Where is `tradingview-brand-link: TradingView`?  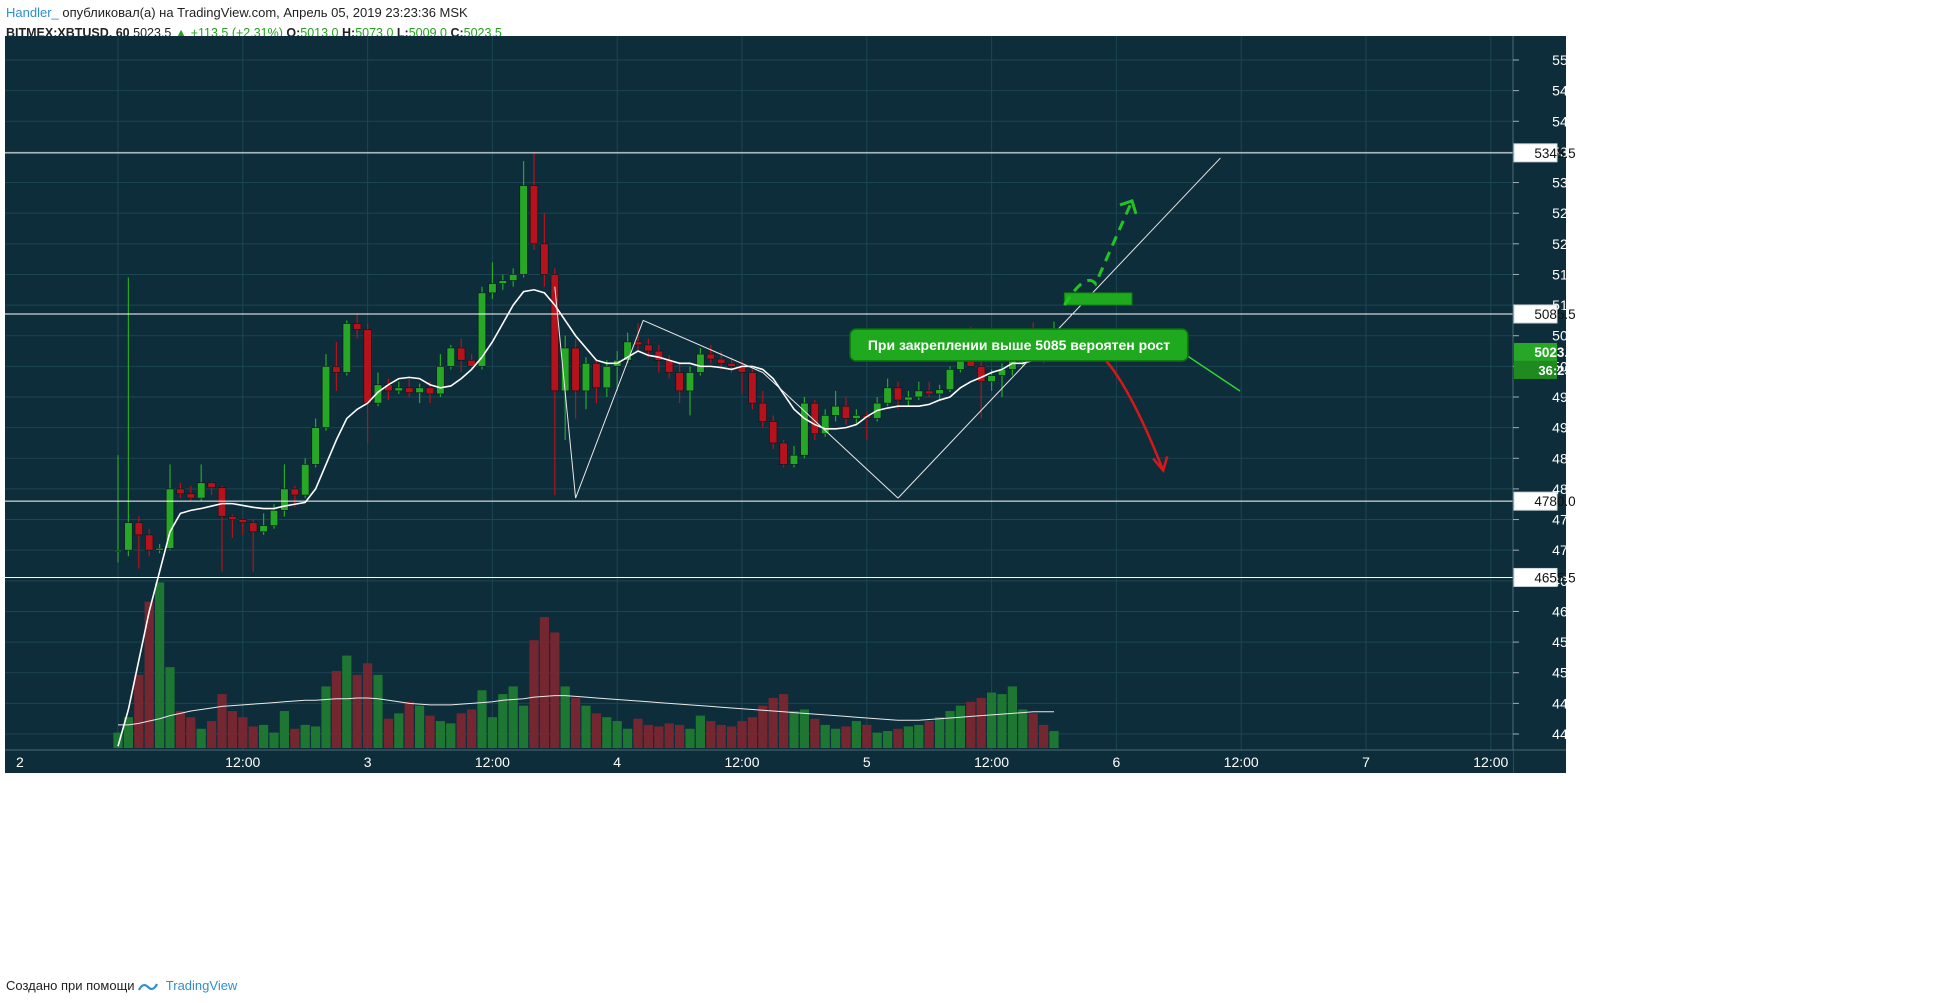
tradingview-brand-link: TradingView is located at coordinates (201, 985).